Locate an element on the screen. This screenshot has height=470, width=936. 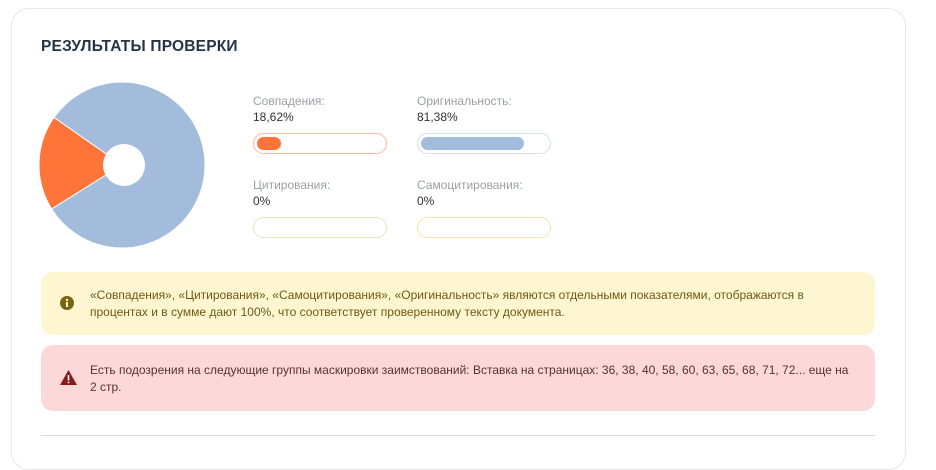
metric-label: Оригинальность: is located at coordinates (464, 101).